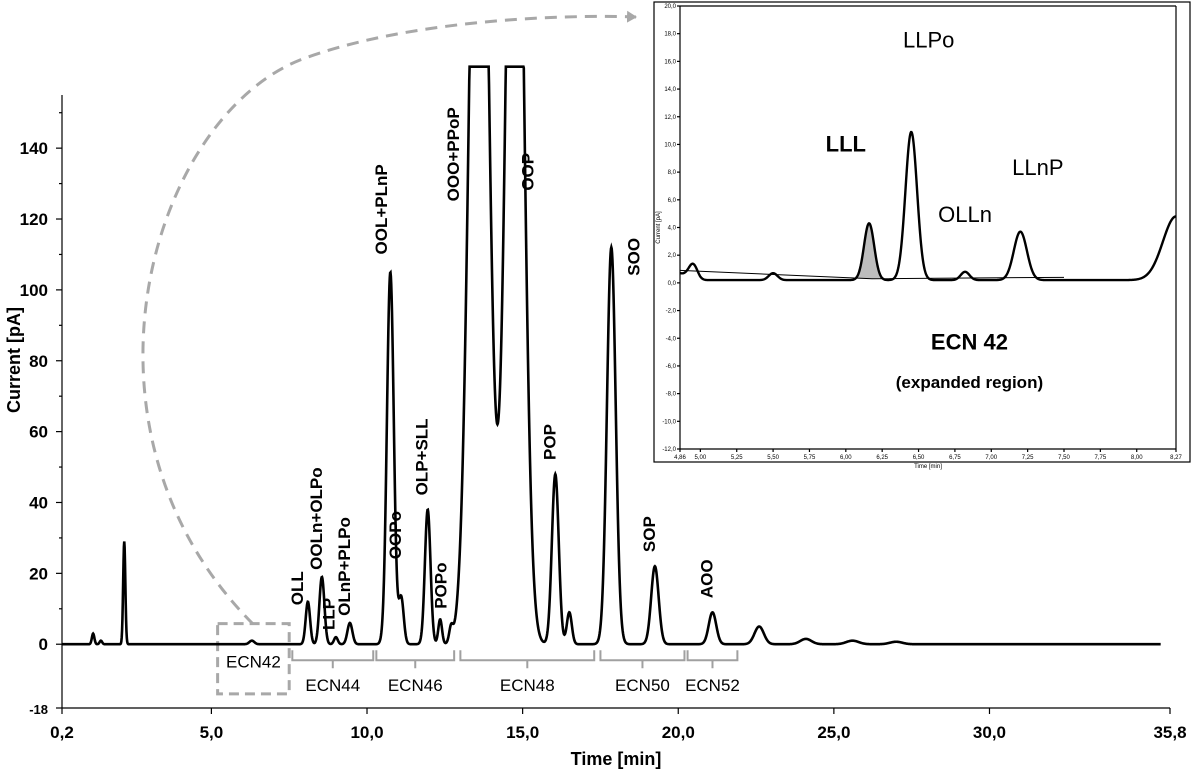  Describe the element at coordinates (955, 458) in the screenshot. I see `inset-x-tick-label: 6,75` at that location.